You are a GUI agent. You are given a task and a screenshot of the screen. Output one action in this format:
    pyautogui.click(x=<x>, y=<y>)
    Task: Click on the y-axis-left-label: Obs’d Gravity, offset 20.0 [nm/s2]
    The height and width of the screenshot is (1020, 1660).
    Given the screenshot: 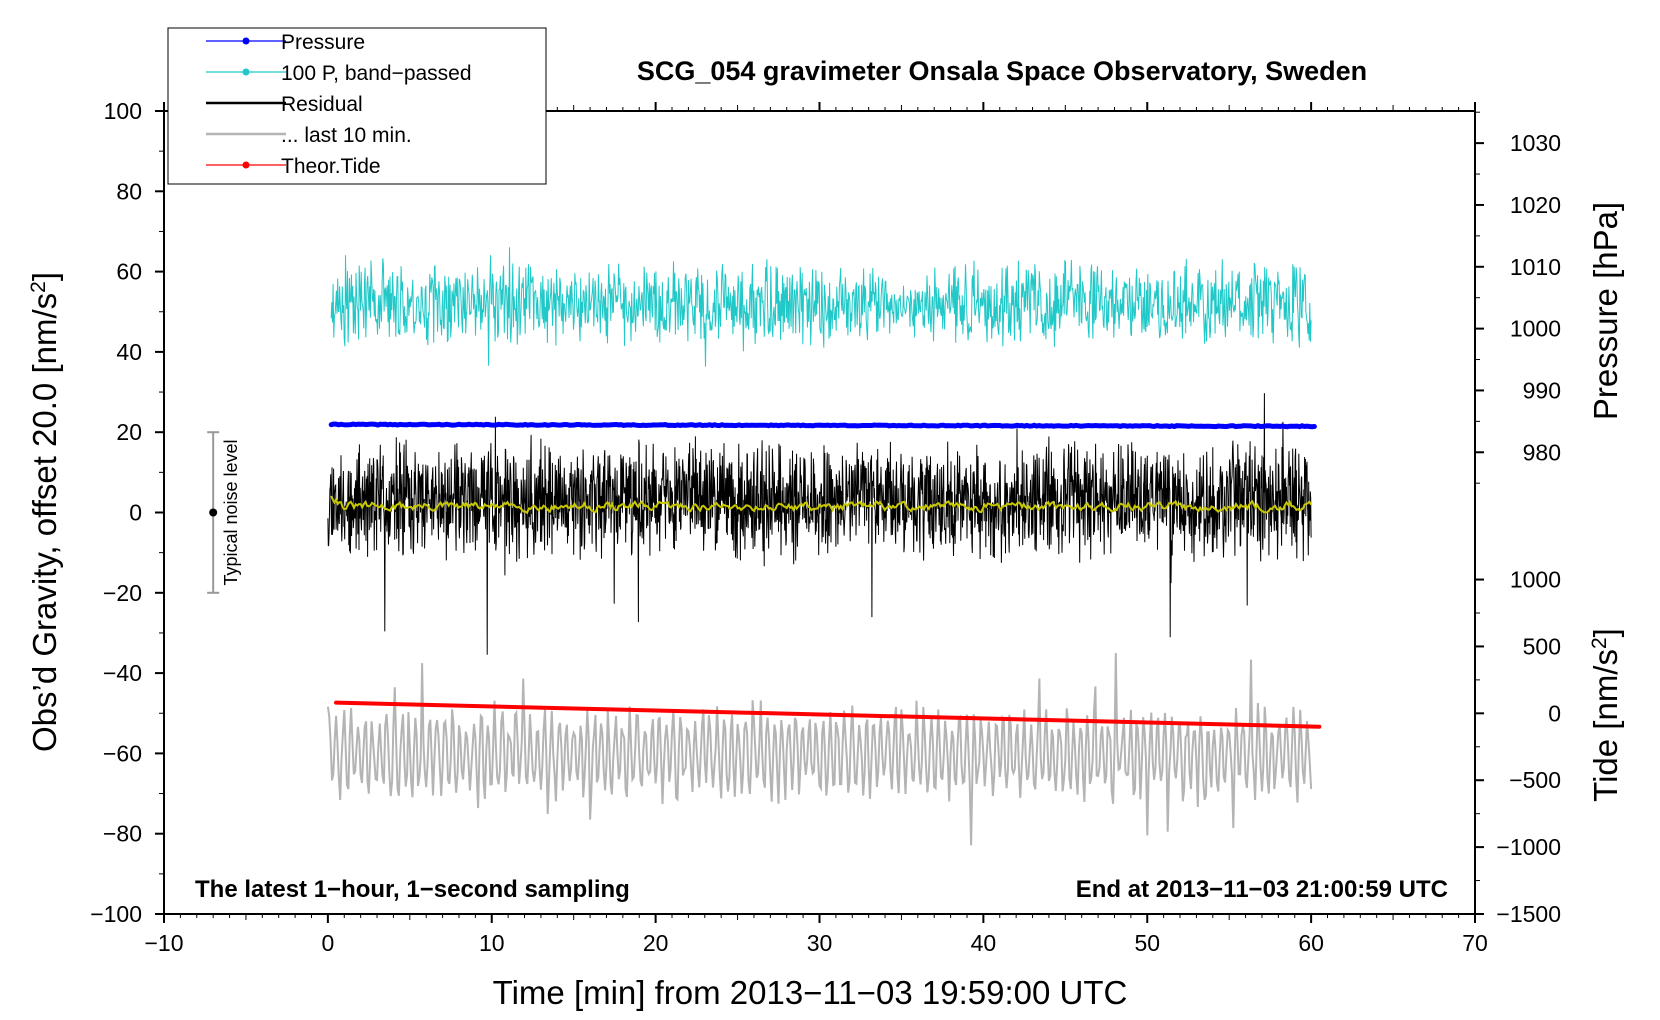 What is the action you would take?
    pyautogui.click(x=44, y=512)
    